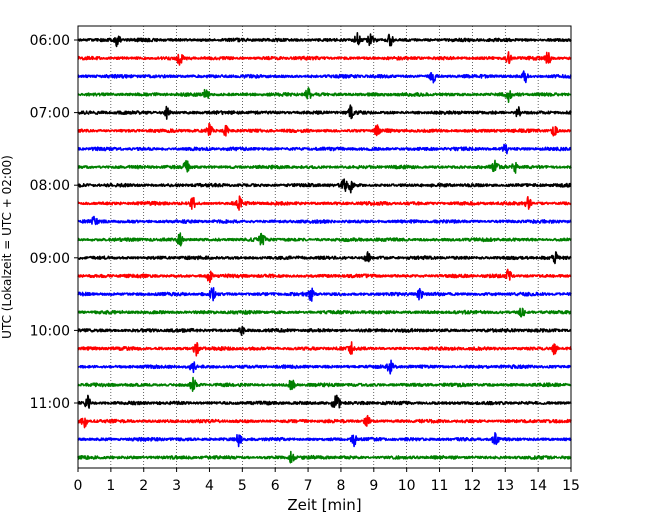 The image size is (650, 520). What do you see at coordinates (242, 486) in the screenshot?
I see `x-tick-label: 5` at bounding box center [242, 486].